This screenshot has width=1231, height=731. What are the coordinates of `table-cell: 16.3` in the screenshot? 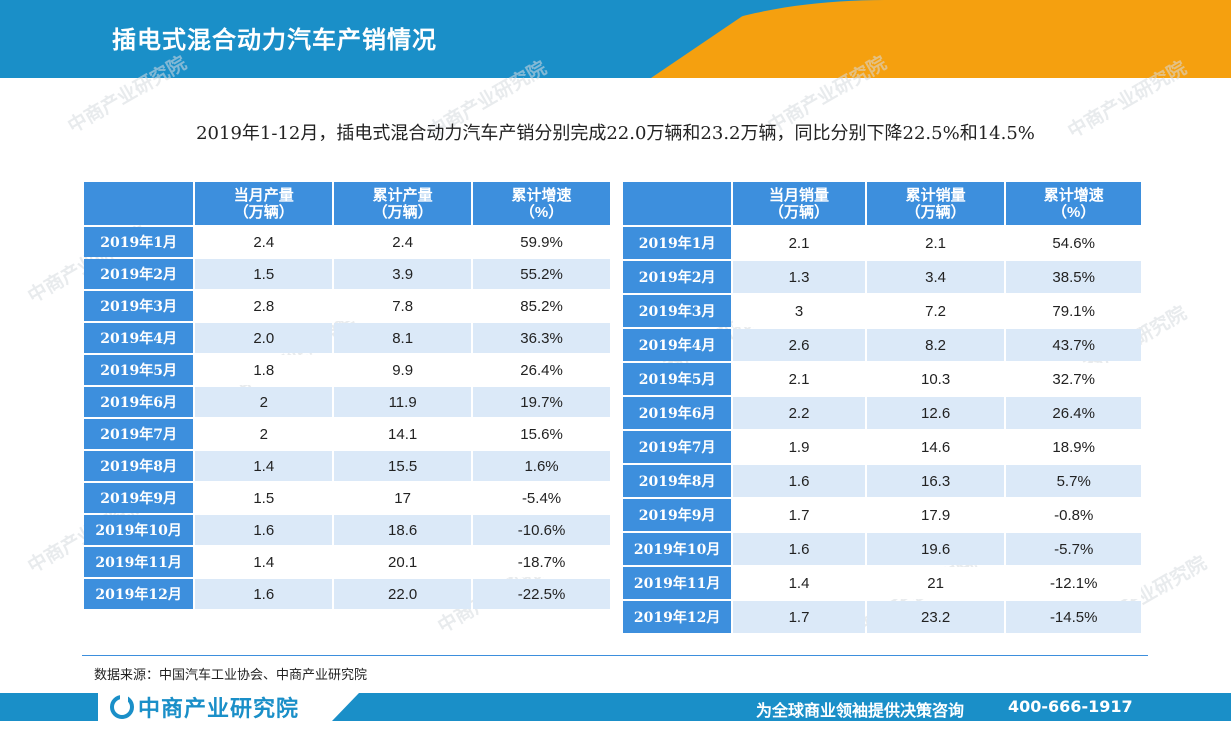 It's located at (935, 481).